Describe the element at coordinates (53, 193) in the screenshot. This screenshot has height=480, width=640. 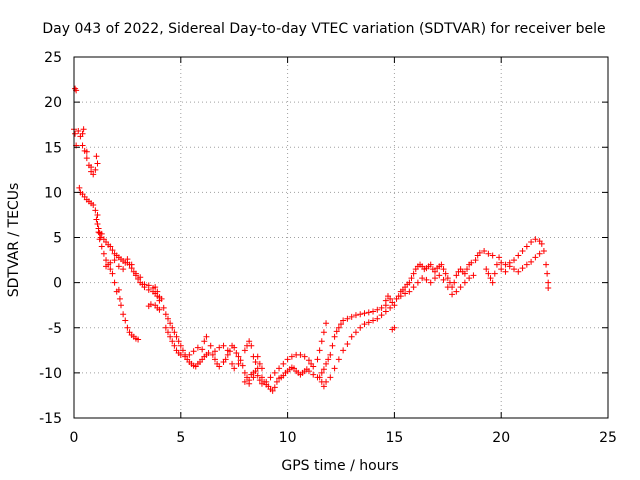
I see `y-tick-label: 10` at that location.